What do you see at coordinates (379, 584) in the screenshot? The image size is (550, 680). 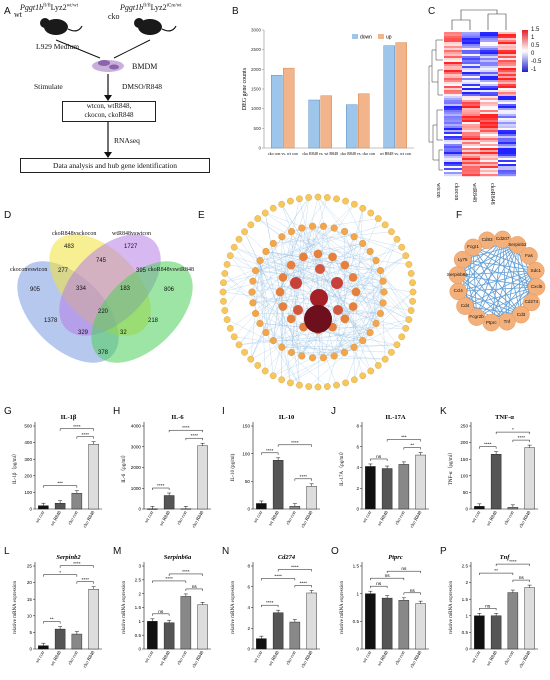 I see `significance-label: ns` at bounding box center [379, 584].